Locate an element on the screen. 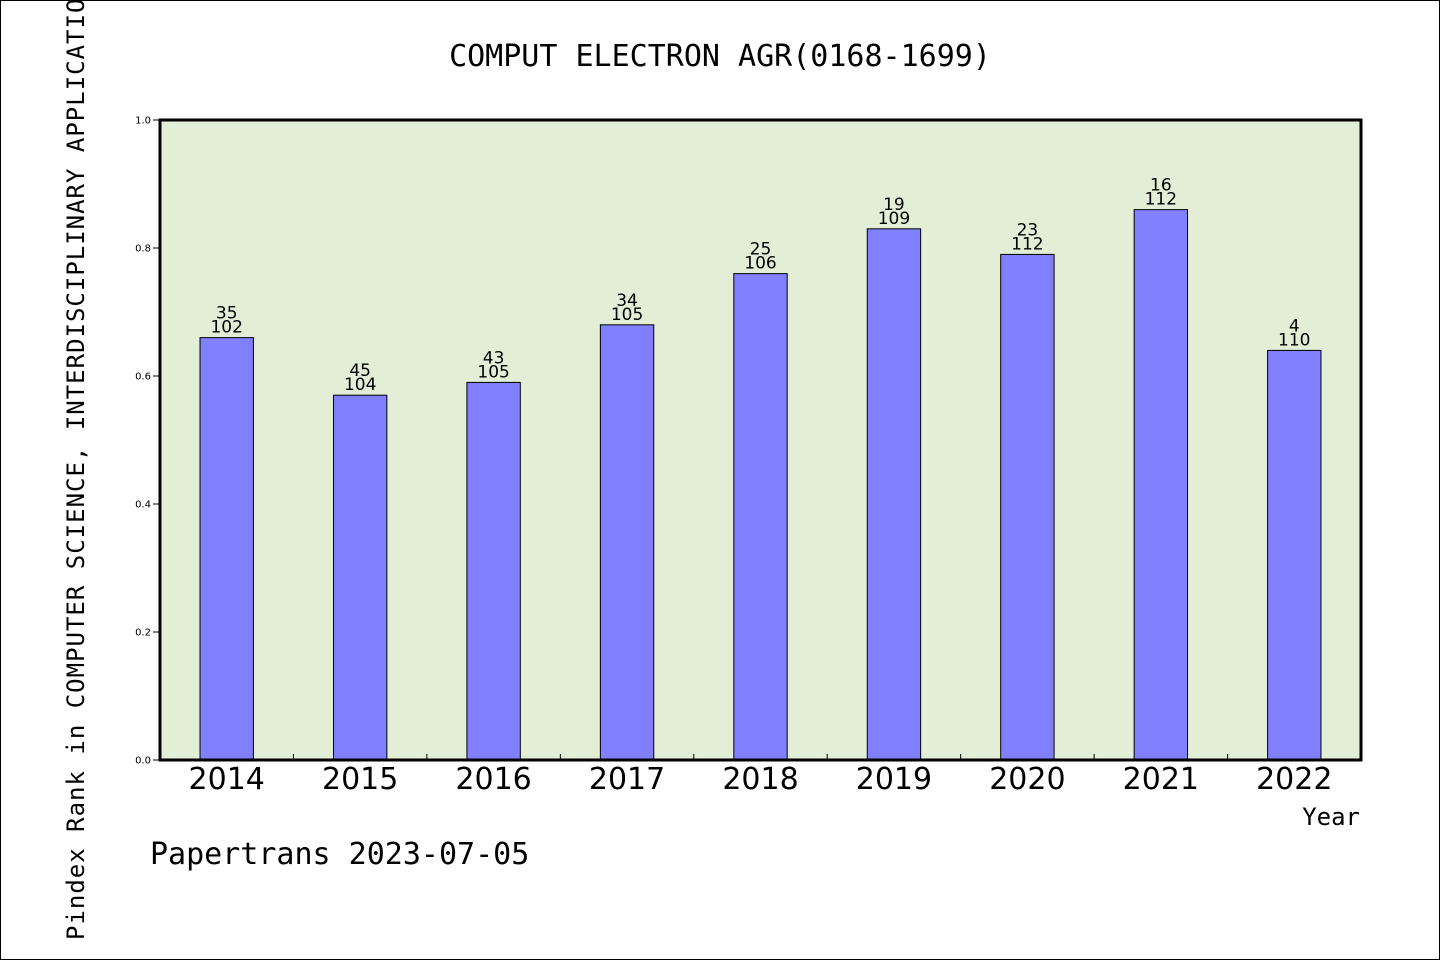 The height and width of the screenshot is (960, 1440). bar-2022 is located at coordinates (1294, 555).